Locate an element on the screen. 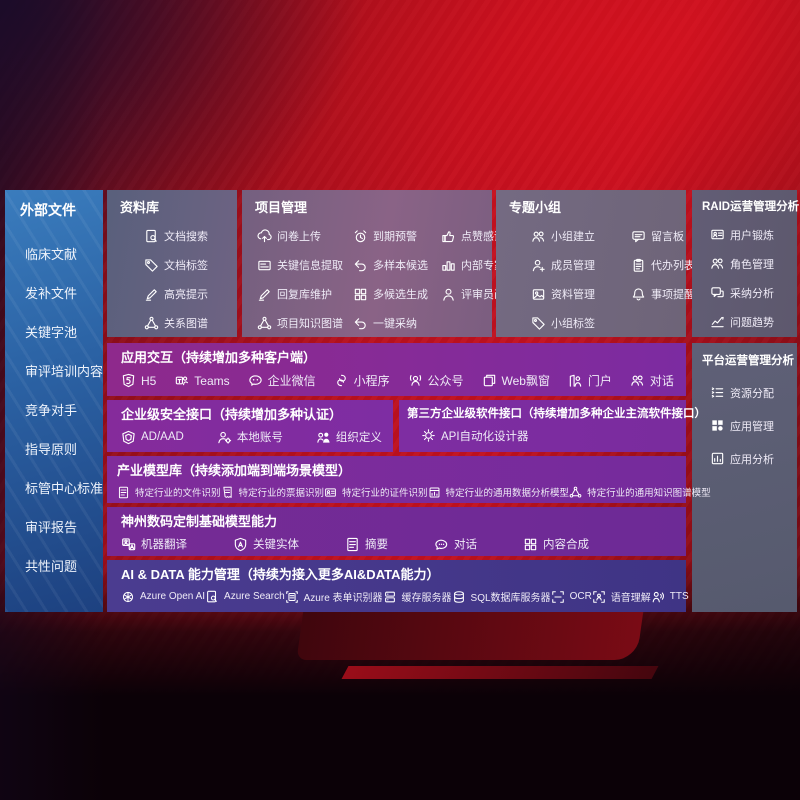 The width and height of the screenshot is (800, 800). feature-label: 多样本候选 is located at coordinates (400, 266).